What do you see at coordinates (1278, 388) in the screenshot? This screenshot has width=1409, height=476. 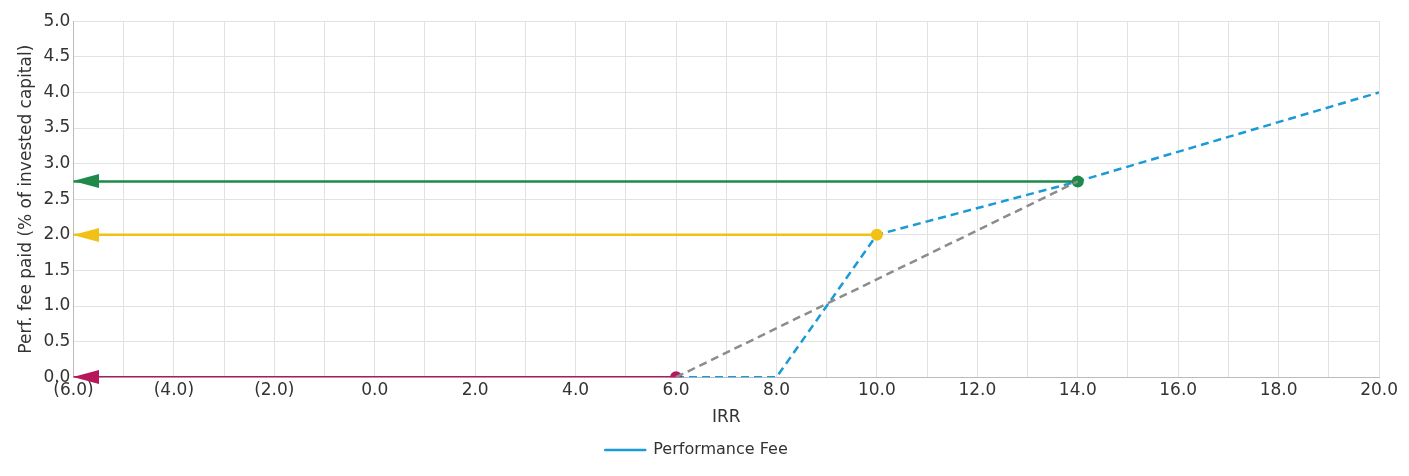 I see `x-tick-label: 18.0` at bounding box center [1278, 388].